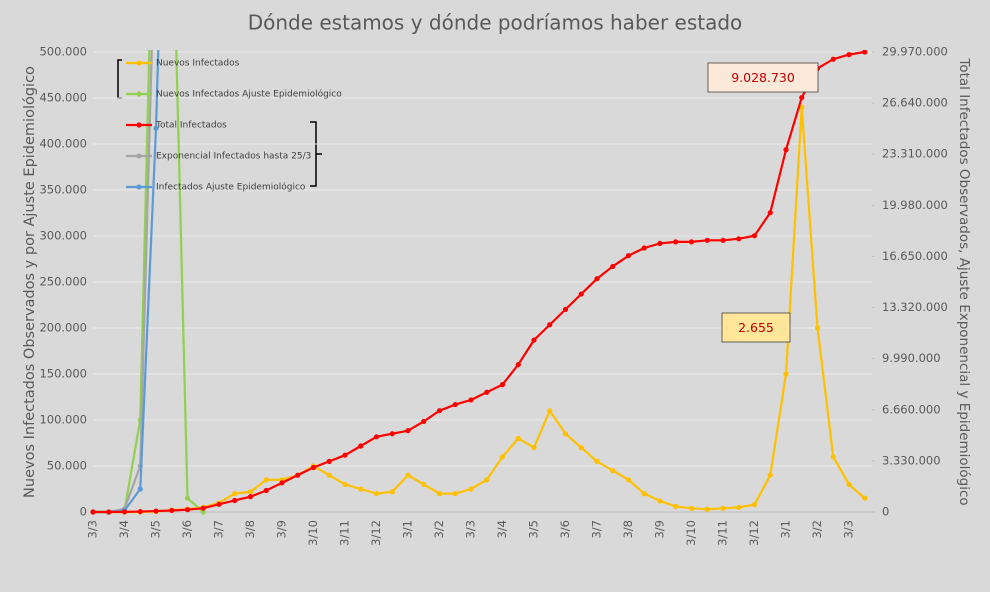 This screenshot has height=592, width=990. Describe the element at coordinates (63, 144) in the screenshot. I see `y-tick-label: 400.000` at that location.